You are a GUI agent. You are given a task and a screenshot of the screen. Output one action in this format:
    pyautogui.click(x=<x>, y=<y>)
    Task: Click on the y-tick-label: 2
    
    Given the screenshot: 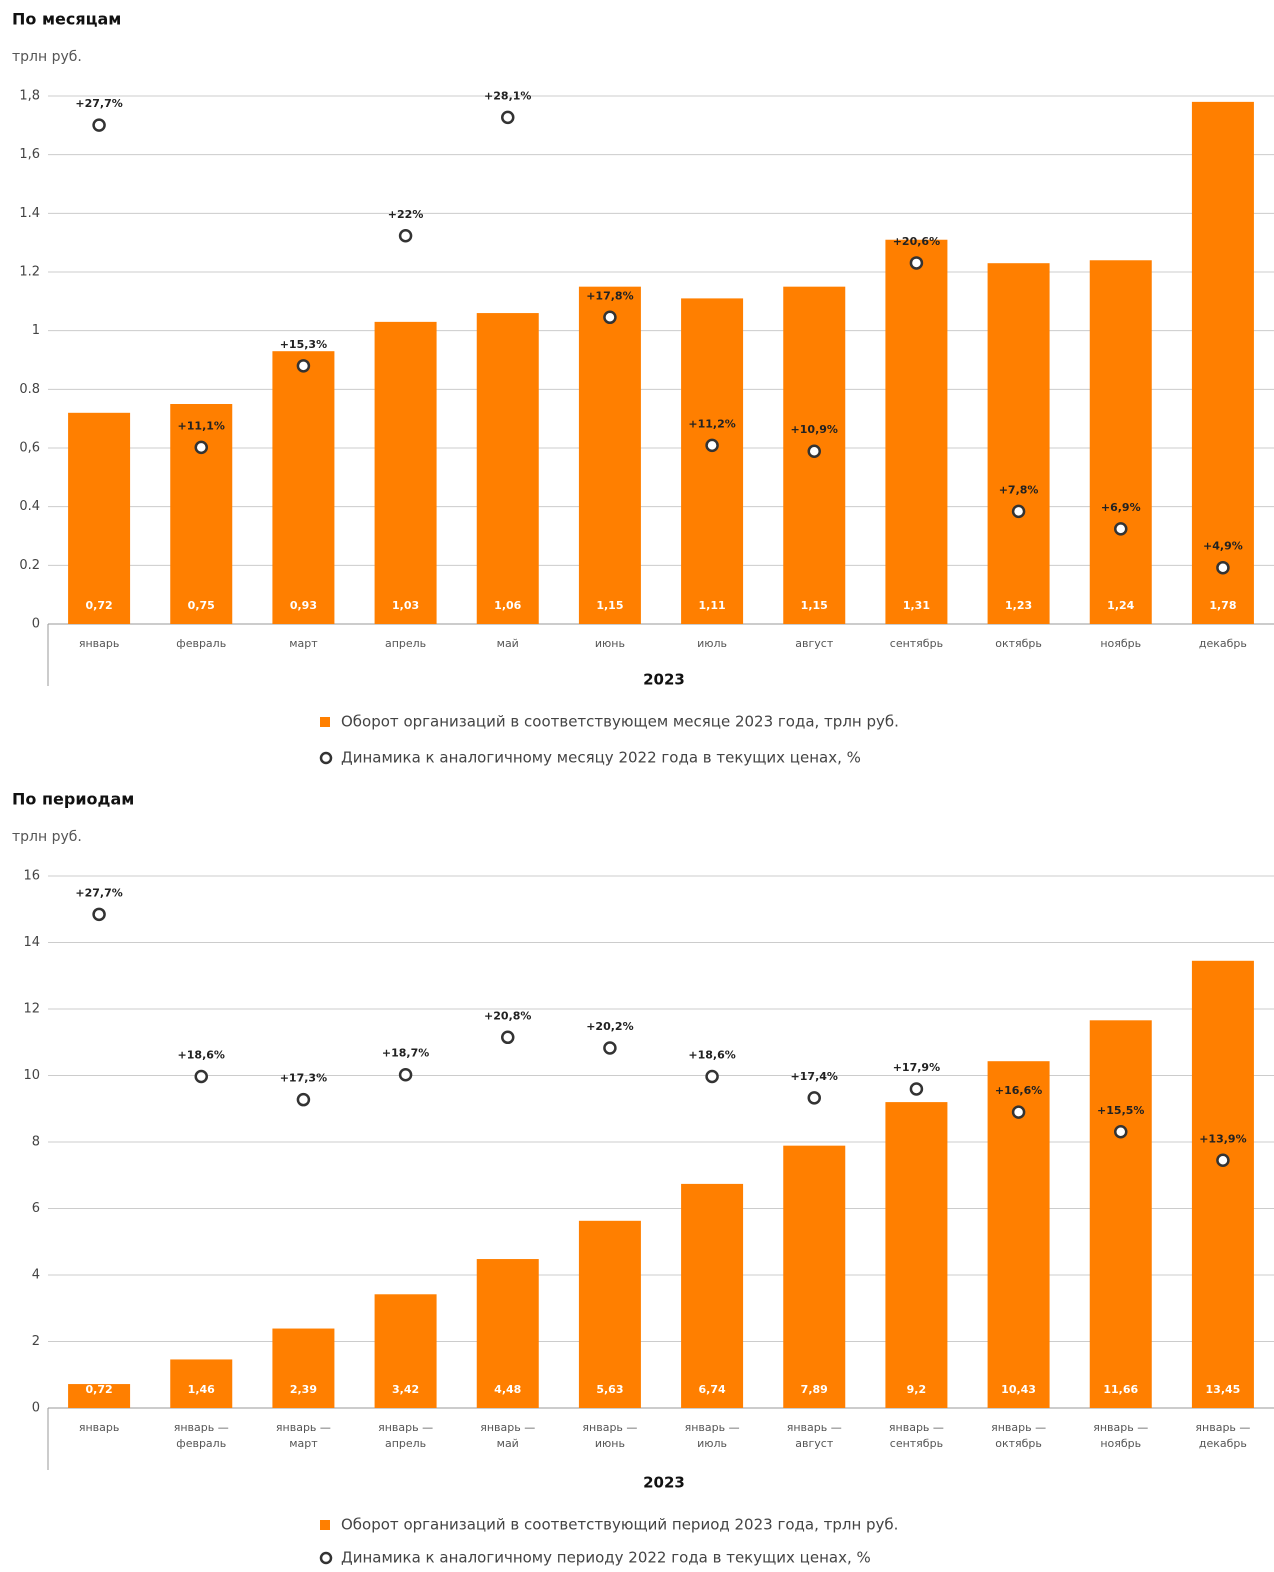 What is the action you would take?
    pyautogui.click(x=36, y=1341)
    